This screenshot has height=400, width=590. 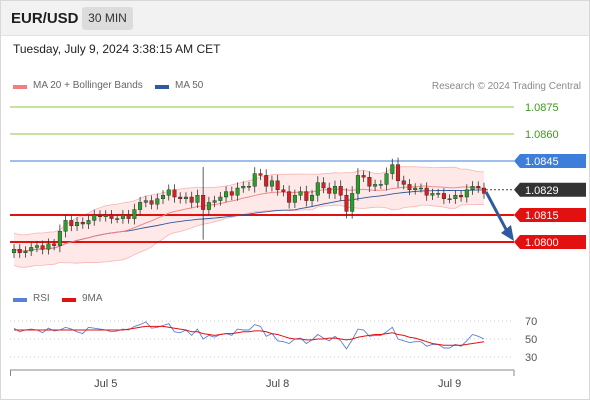 I want to click on level-label-1-0800: 1.0800, so click(x=542, y=243).